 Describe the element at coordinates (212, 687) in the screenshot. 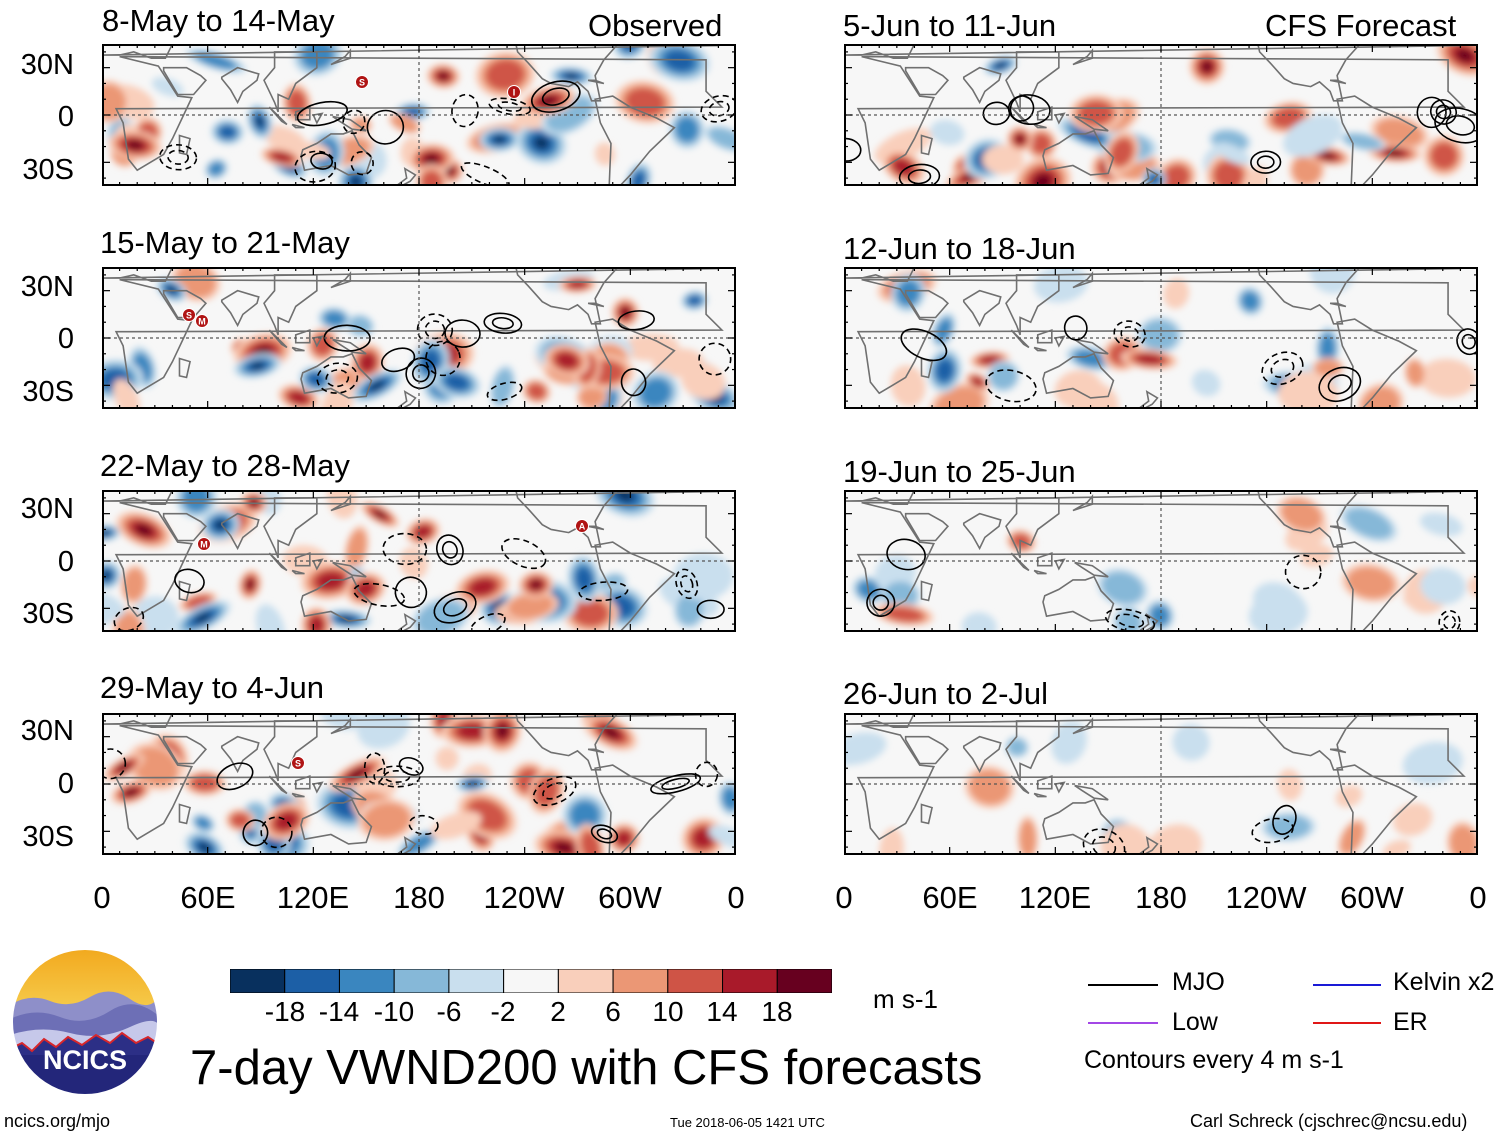

I see `panel-title-observed-4: 29-May to 4-Jun` at that location.